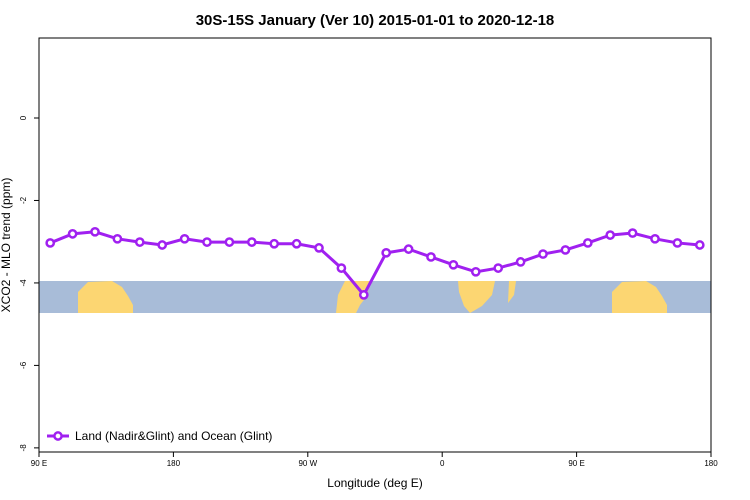 Image resolution: width=750 pixels, height=500 pixels. Describe the element at coordinates (23, 448) in the screenshot. I see `y-tick-label: -8` at that location.